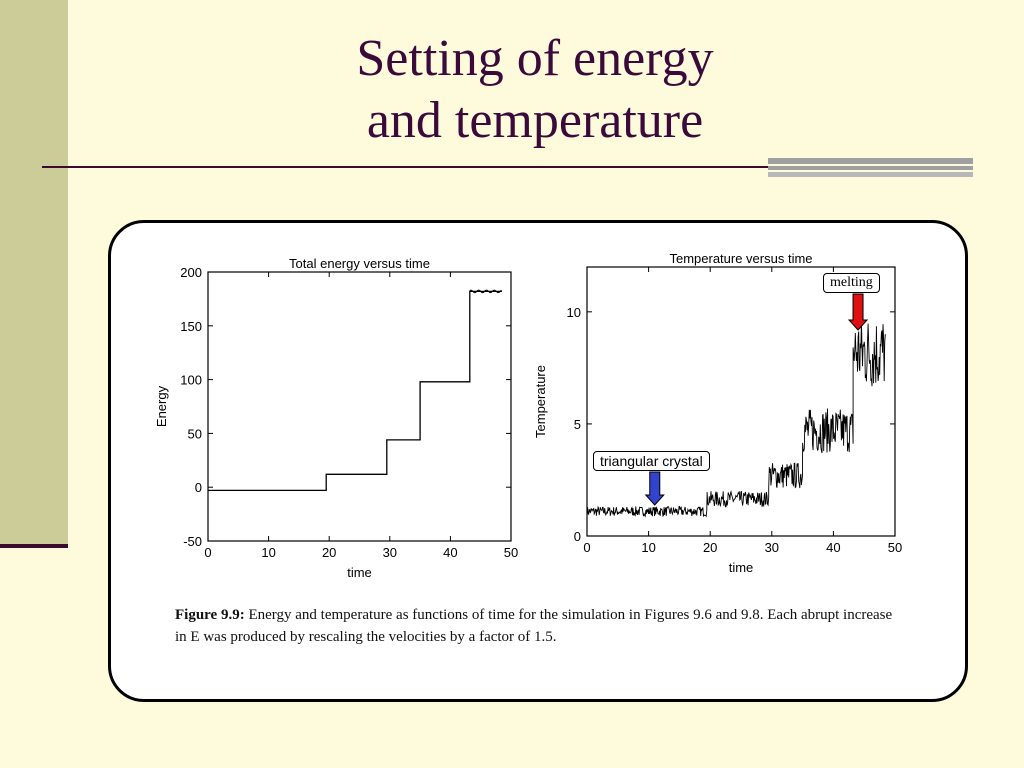 The width and height of the screenshot is (1024, 768). I want to click on chart0-xtick-label: 10, so click(268, 552).